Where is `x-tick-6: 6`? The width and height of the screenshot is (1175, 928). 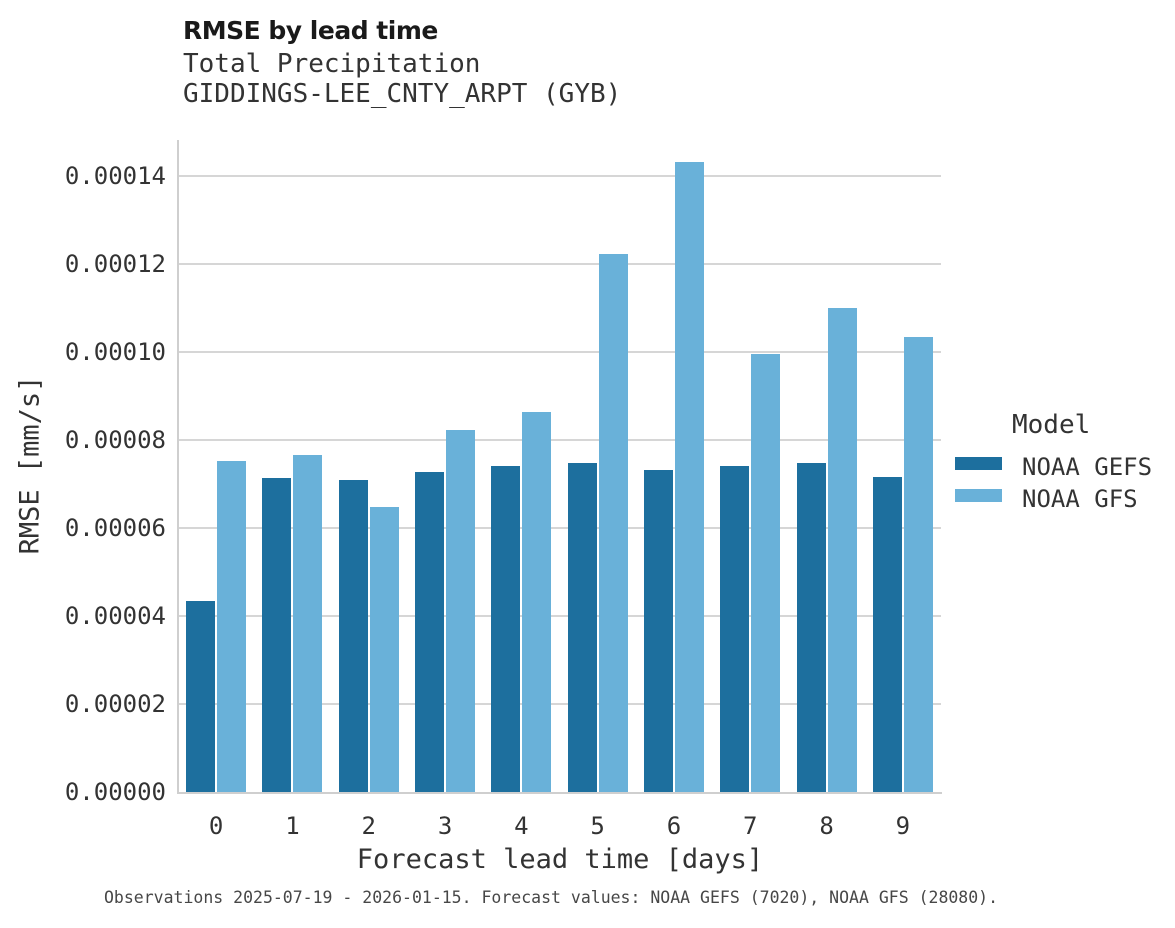 x-tick-6: 6 is located at coordinates (674, 826).